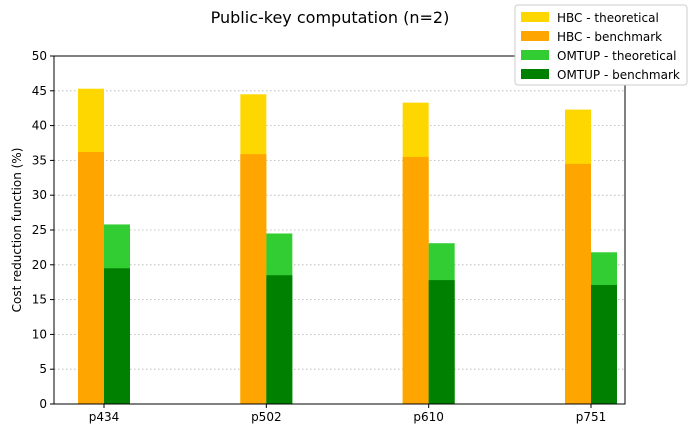  Describe the element at coordinates (428, 417) in the screenshot. I see `x-tick-label-p610: p610` at that location.